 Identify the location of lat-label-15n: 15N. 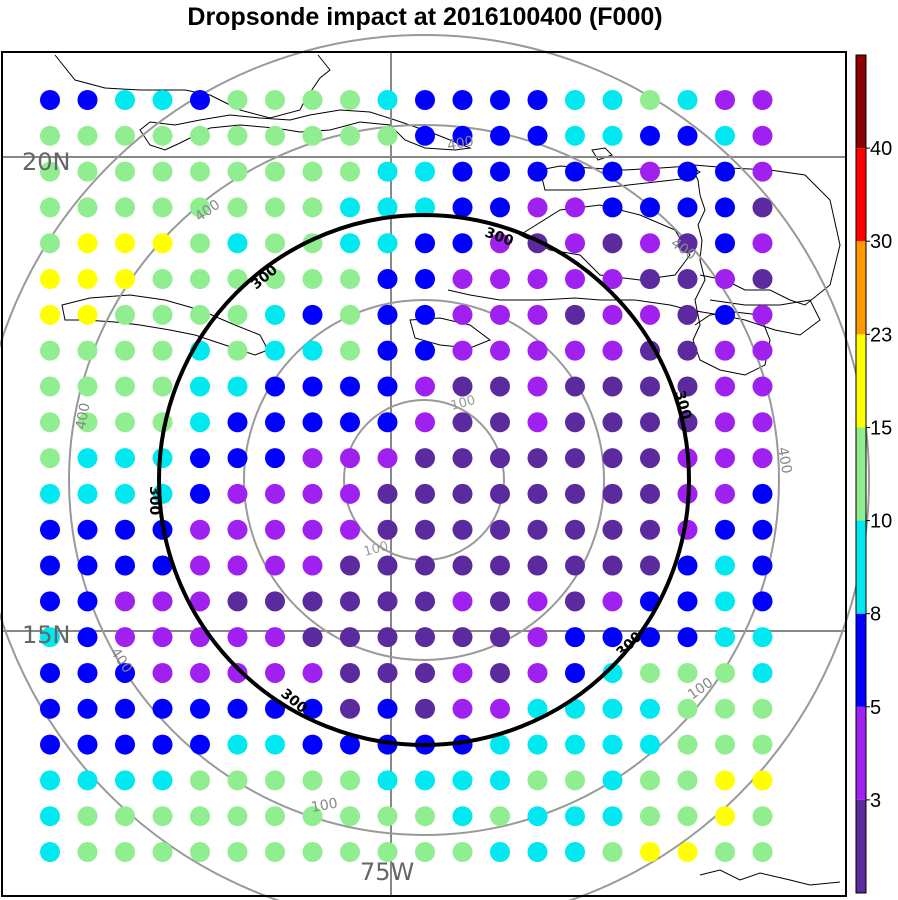
(46, 635).